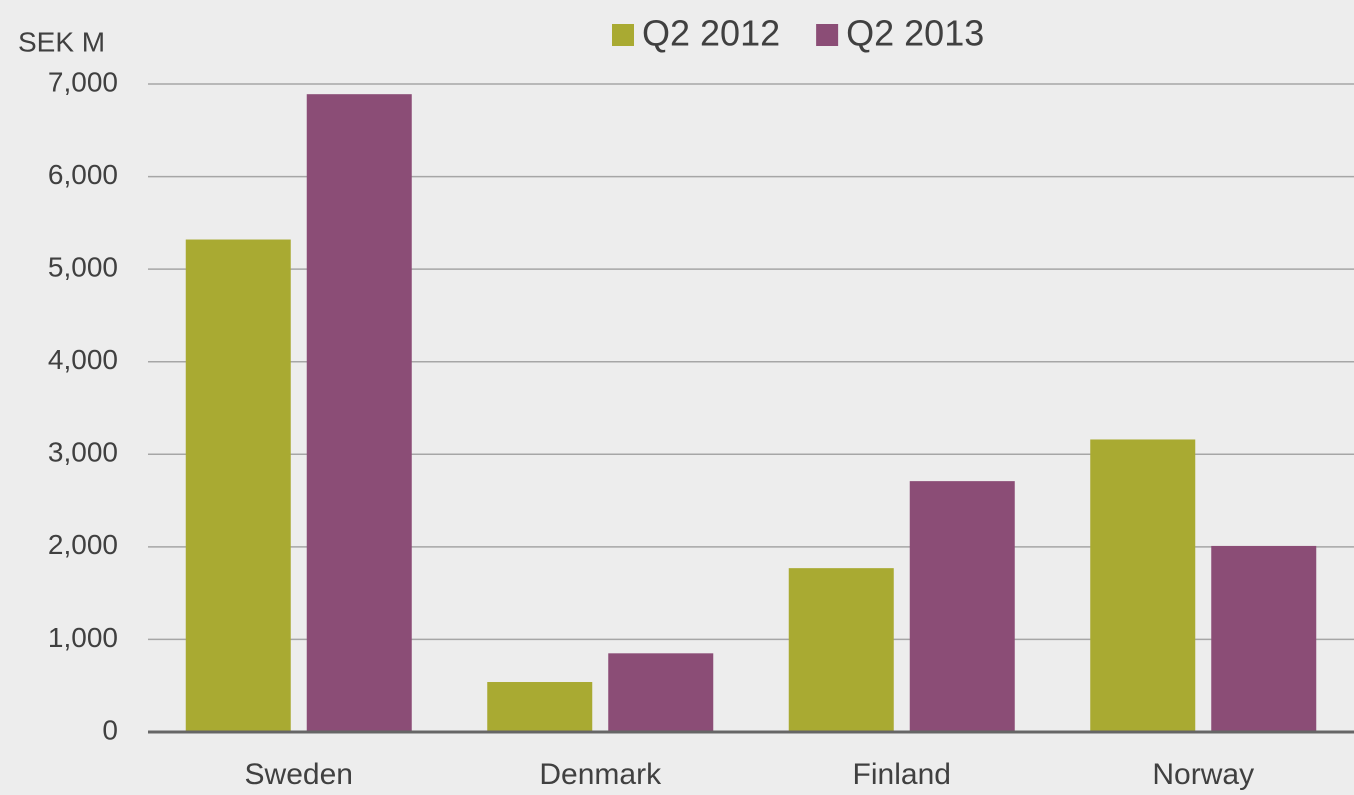 This screenshot has height=795, width=1354. Describe the element at coordinates (83, 544) in the screenshot. I see `y-tick-label: 2,000` at that location.